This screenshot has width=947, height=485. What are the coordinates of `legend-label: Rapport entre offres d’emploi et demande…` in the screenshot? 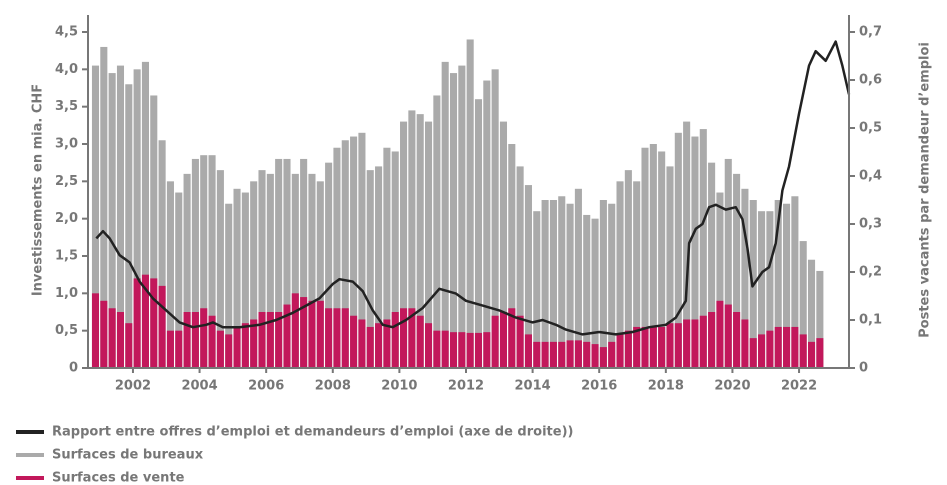 It's located at (312, 432).